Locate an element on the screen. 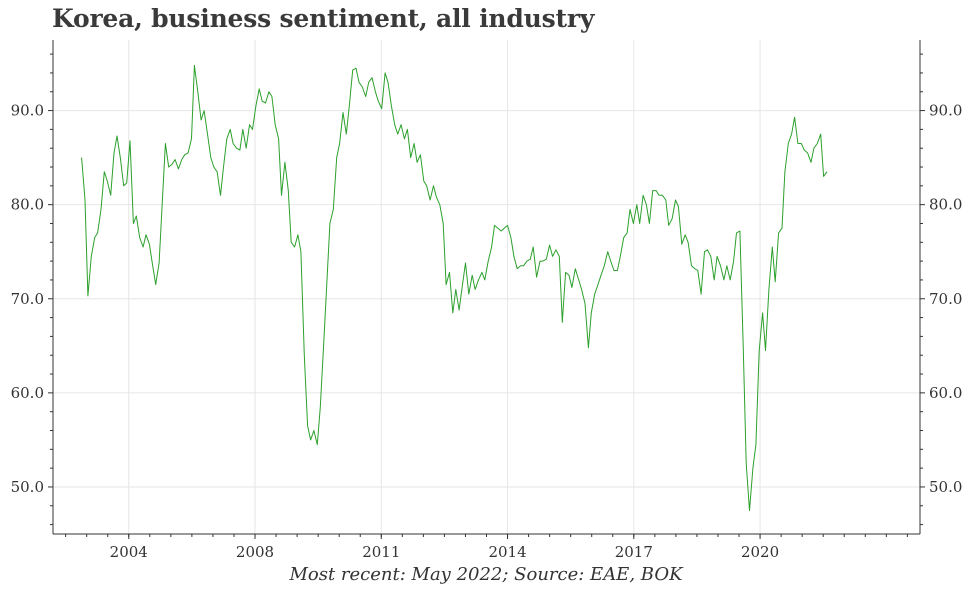  y-tick-label-left: 50.0 is located at coordinates (27, 487).